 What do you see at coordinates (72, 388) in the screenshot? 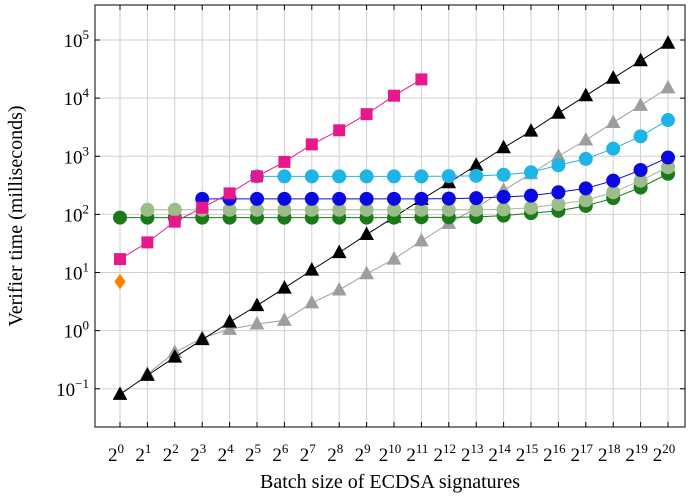
I see `y-tick-label: 10⁻¹` at bounding box center [72, 388].